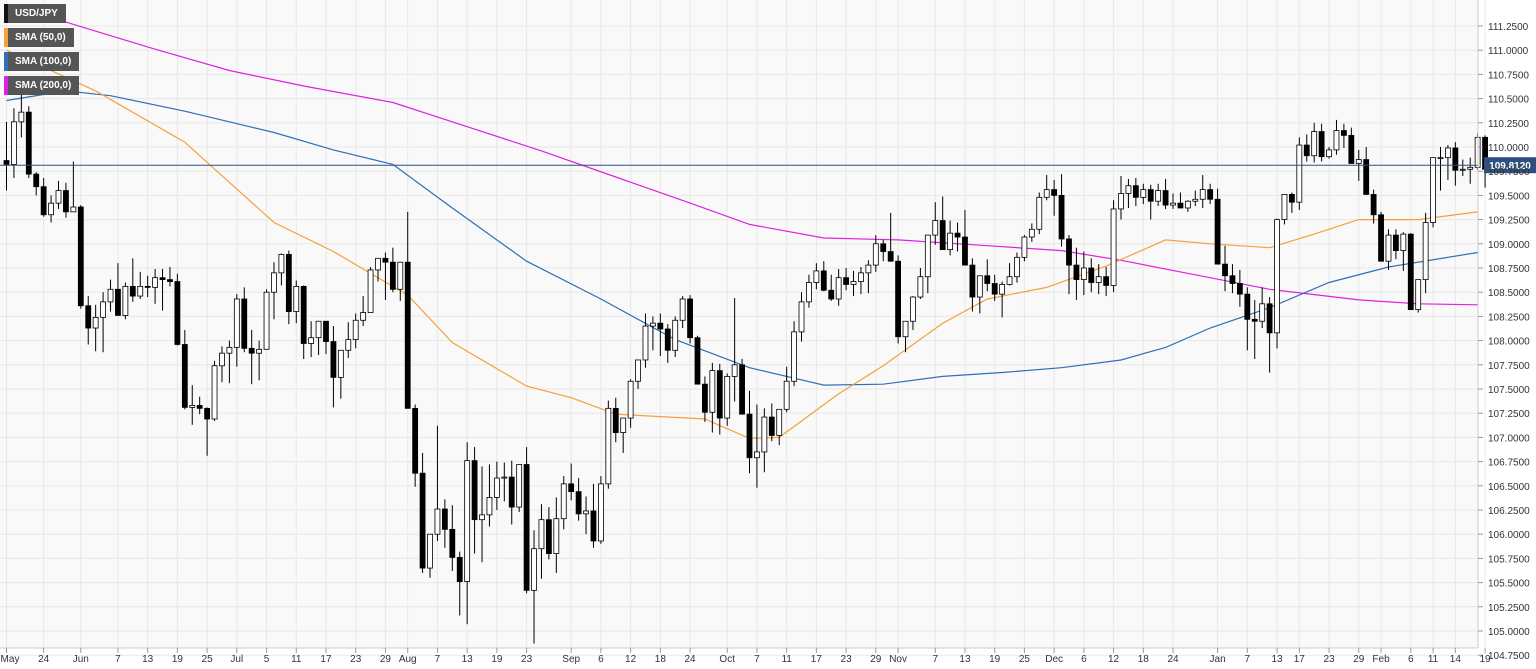 The image size is (1536, 669). Describe the element at coordinates (42, 61) in the screenshot. I see `legend-item-sma-100: SMA (100,0)` at that location.